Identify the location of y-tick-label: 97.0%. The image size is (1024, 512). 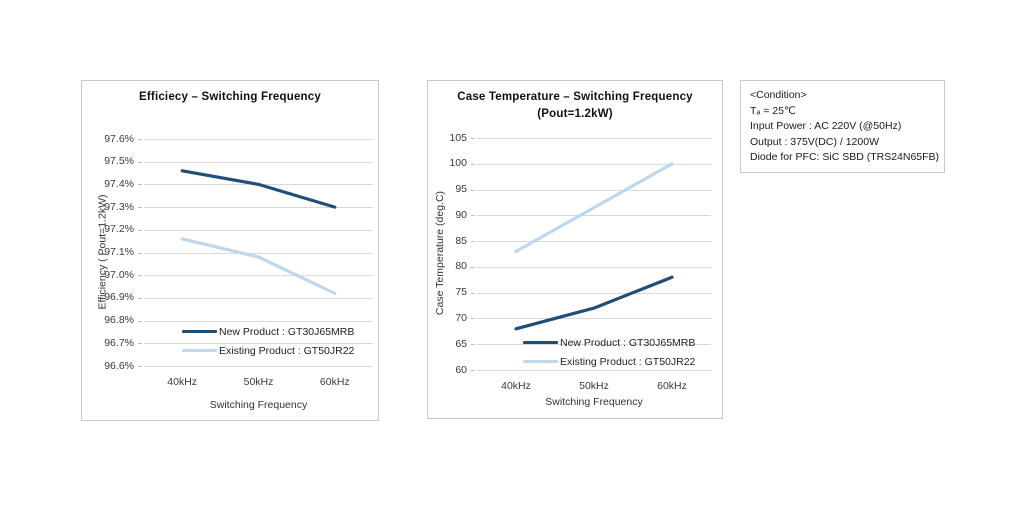
(119, 274).